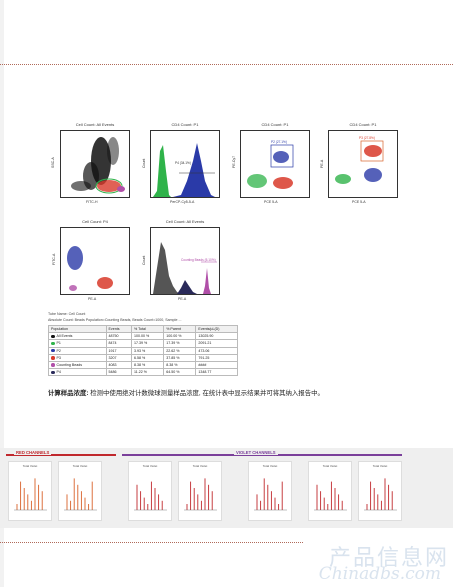 This screenshot has height=587, width=453. Describe the element at coordinates (148, 329) in the screenshot. I see `col-header: % Total` at that location.